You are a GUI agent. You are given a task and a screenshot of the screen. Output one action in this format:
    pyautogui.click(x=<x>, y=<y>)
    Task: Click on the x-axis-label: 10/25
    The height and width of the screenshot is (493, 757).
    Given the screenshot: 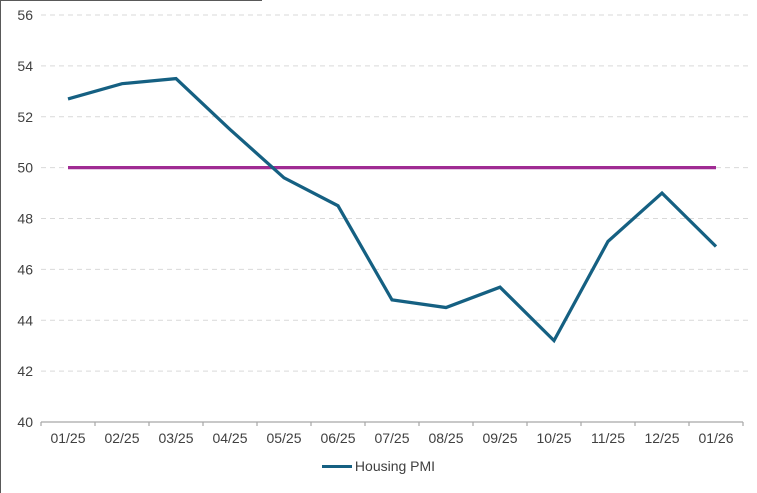 What is the action you would take?
    pyautogui.click(x=553, y=438)
    